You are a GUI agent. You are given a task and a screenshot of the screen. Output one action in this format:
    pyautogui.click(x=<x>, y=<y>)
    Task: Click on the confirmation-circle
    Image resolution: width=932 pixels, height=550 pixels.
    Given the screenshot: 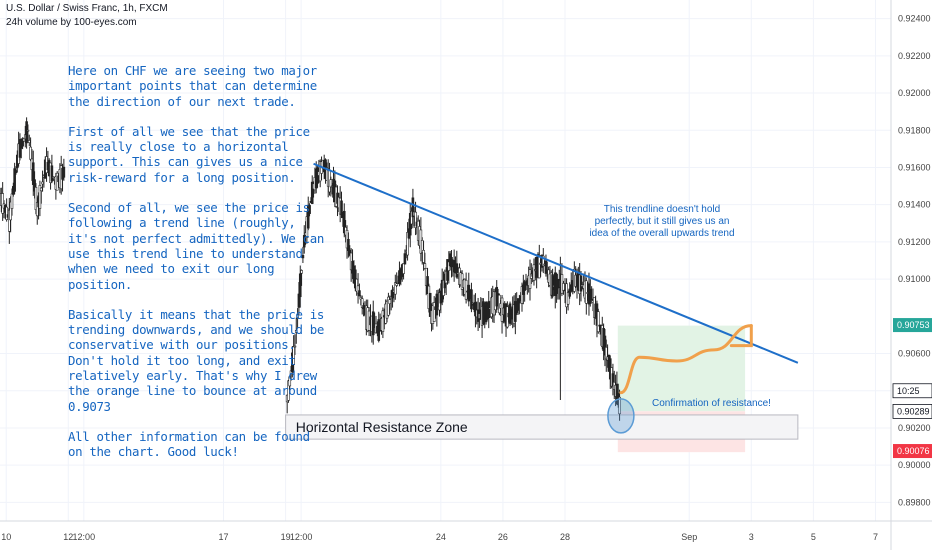 What is the action you would take?
    pyautogui.click(x=621, y=416)
    